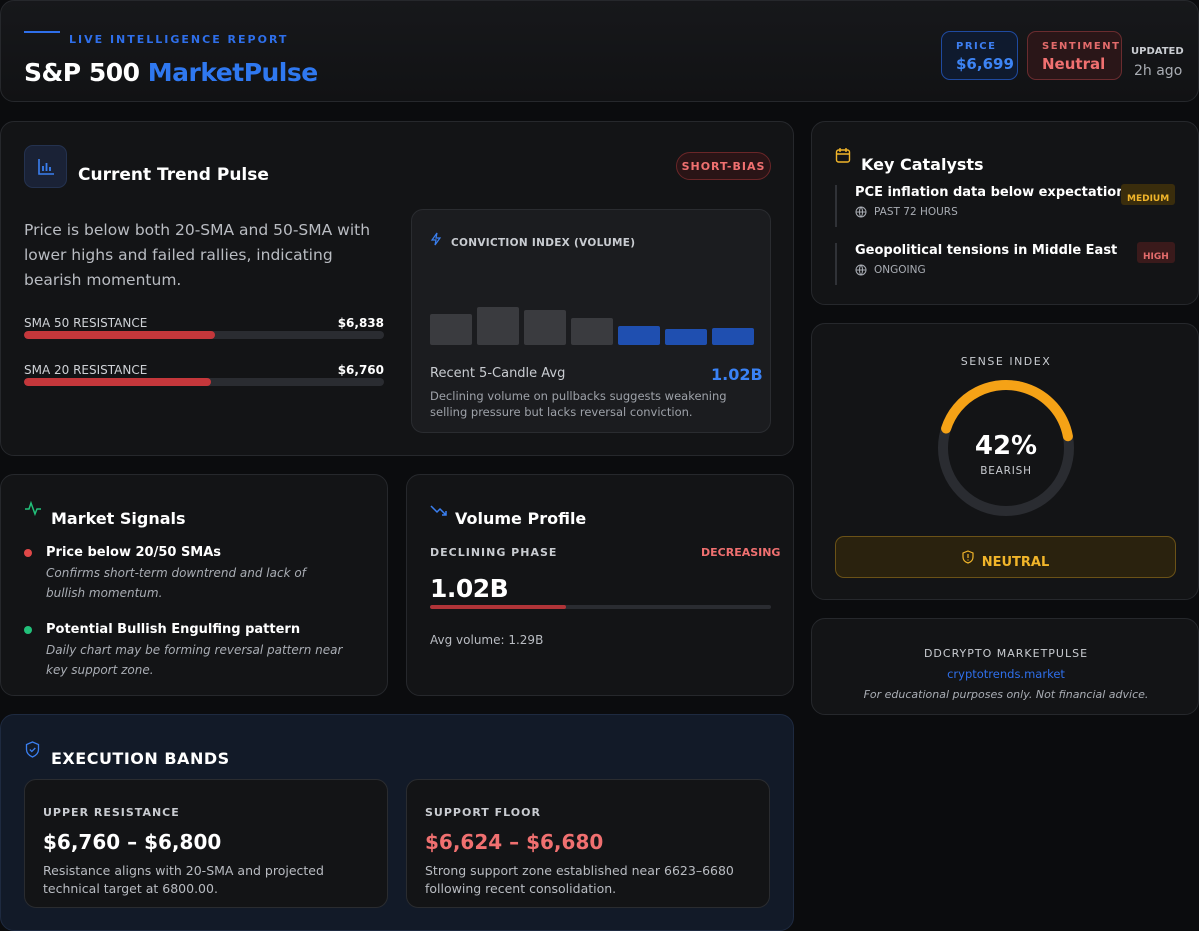 The height and width of the screenshot is (931, 1199). I want to click on sentiment-value: Neutral, so click(1074, 64).